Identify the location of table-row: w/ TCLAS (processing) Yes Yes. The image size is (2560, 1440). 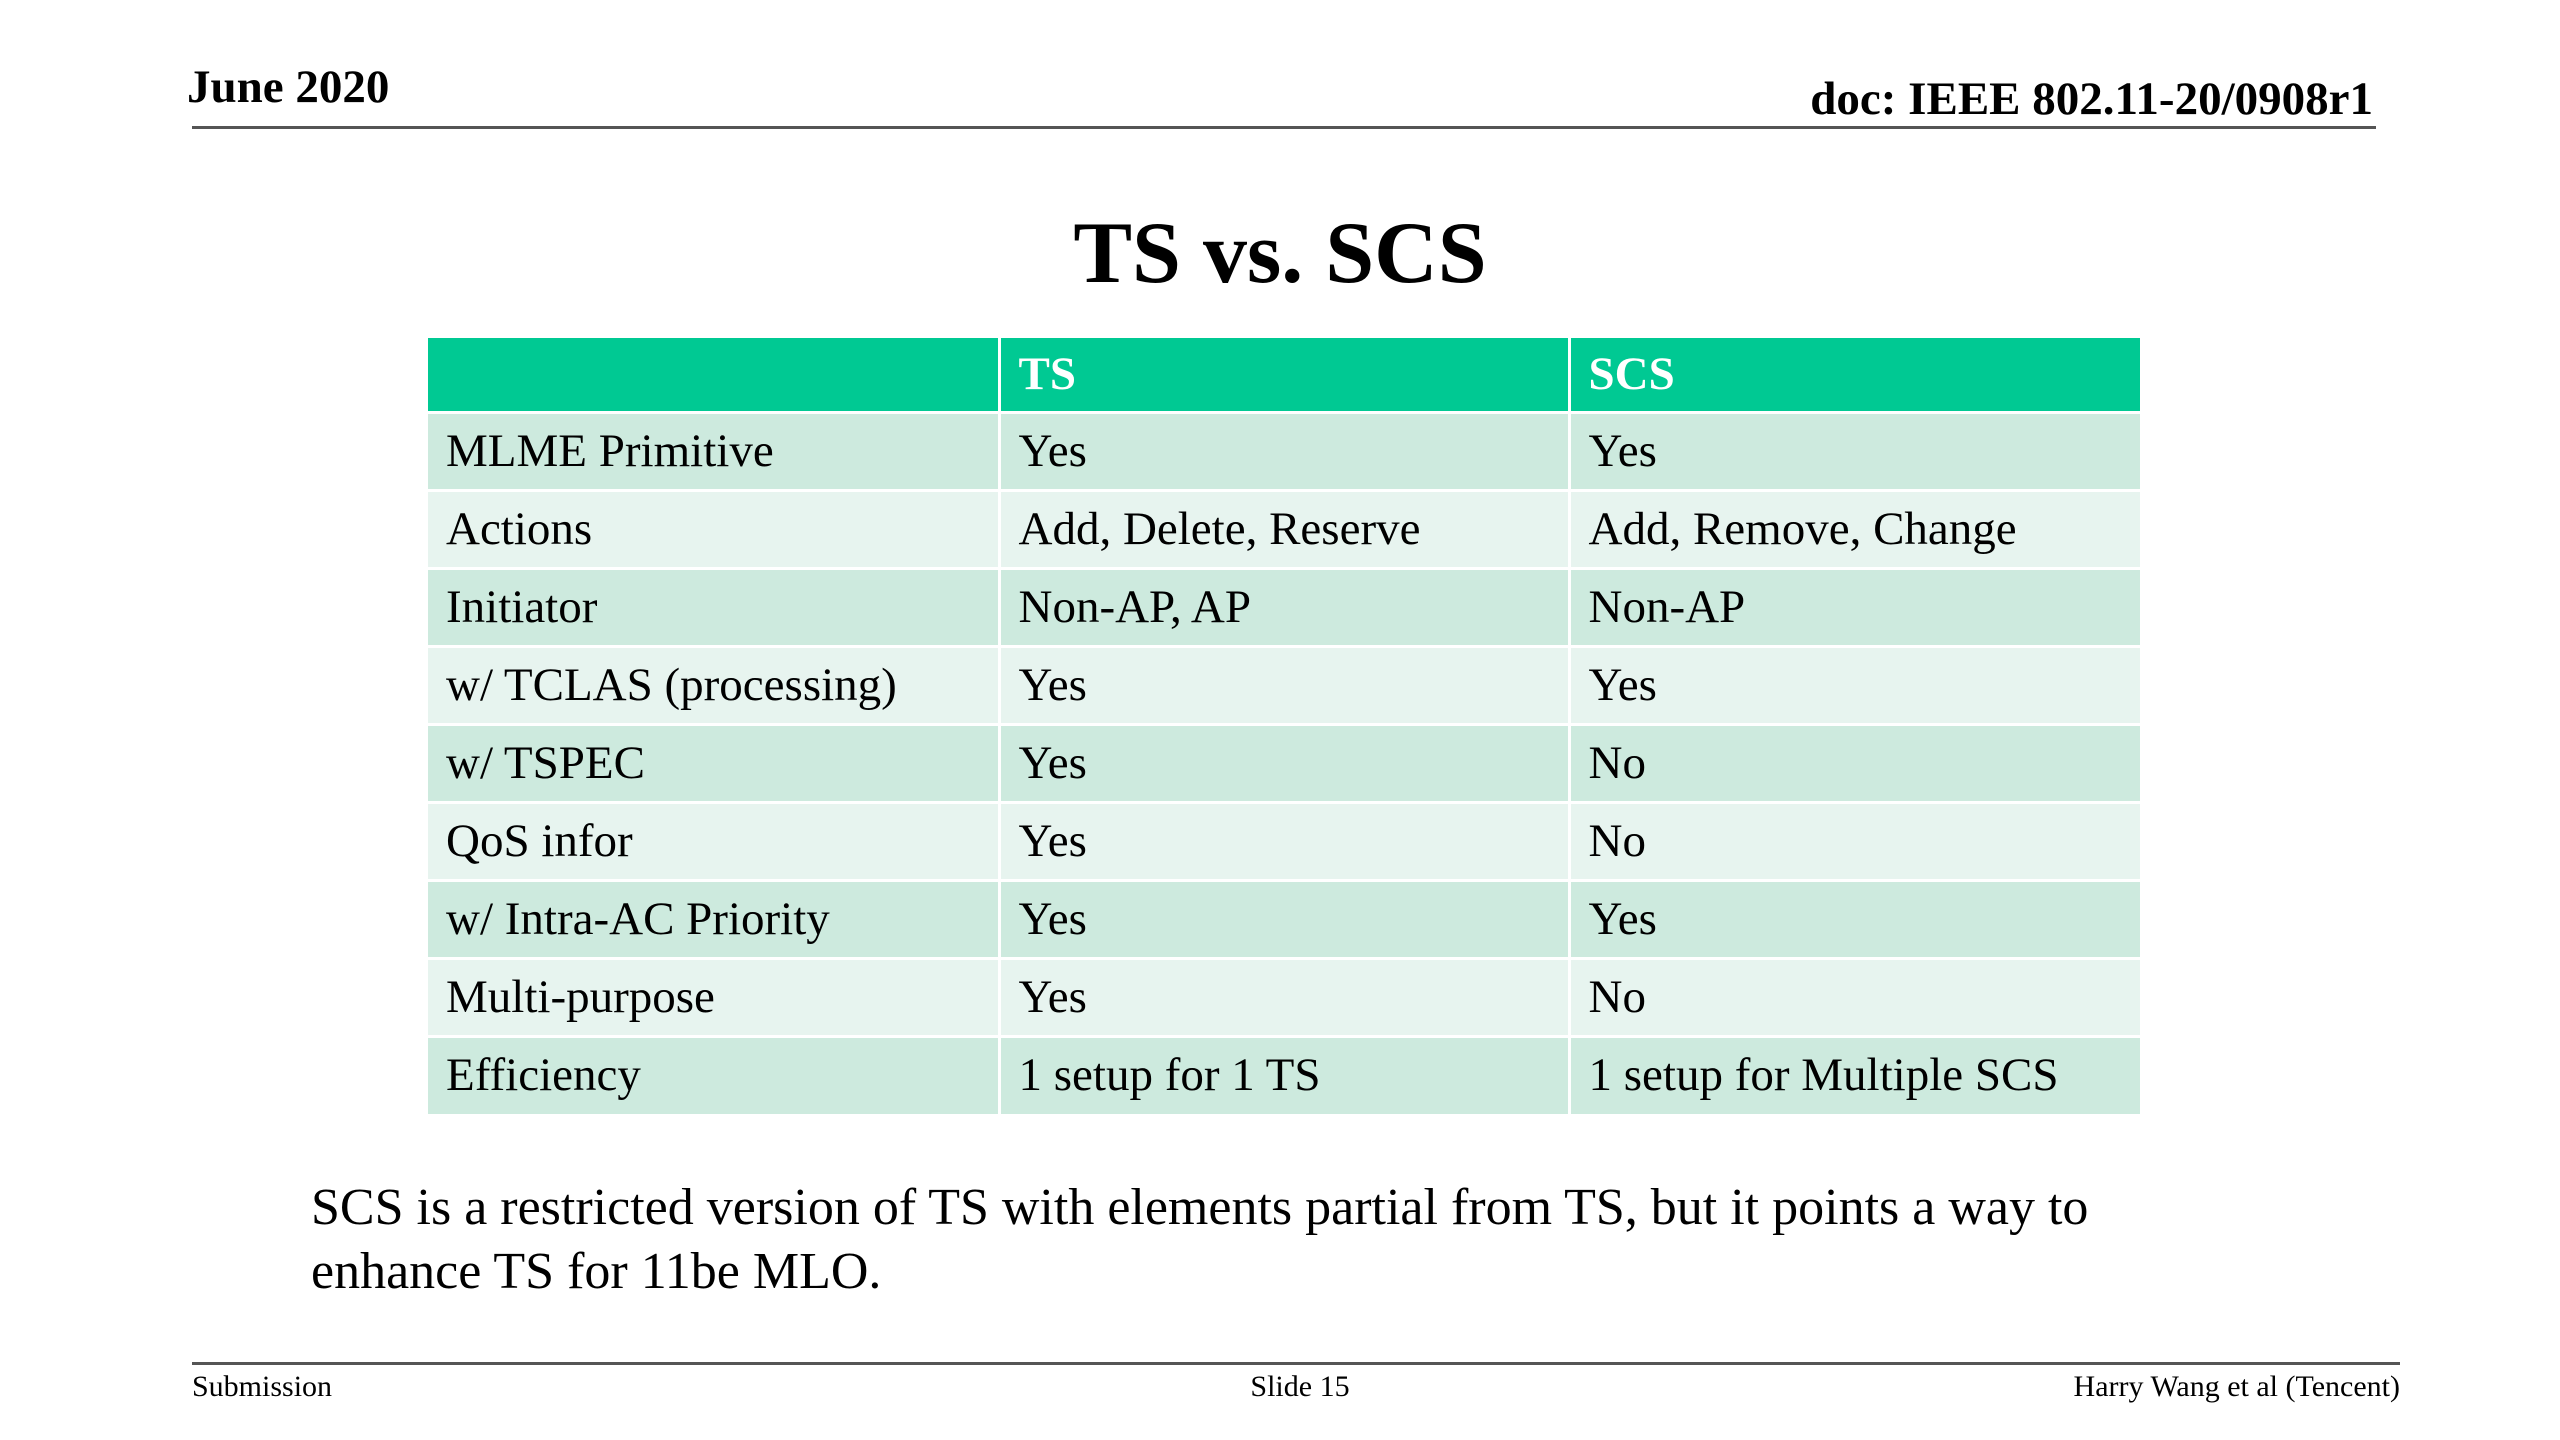
(1284, 685).